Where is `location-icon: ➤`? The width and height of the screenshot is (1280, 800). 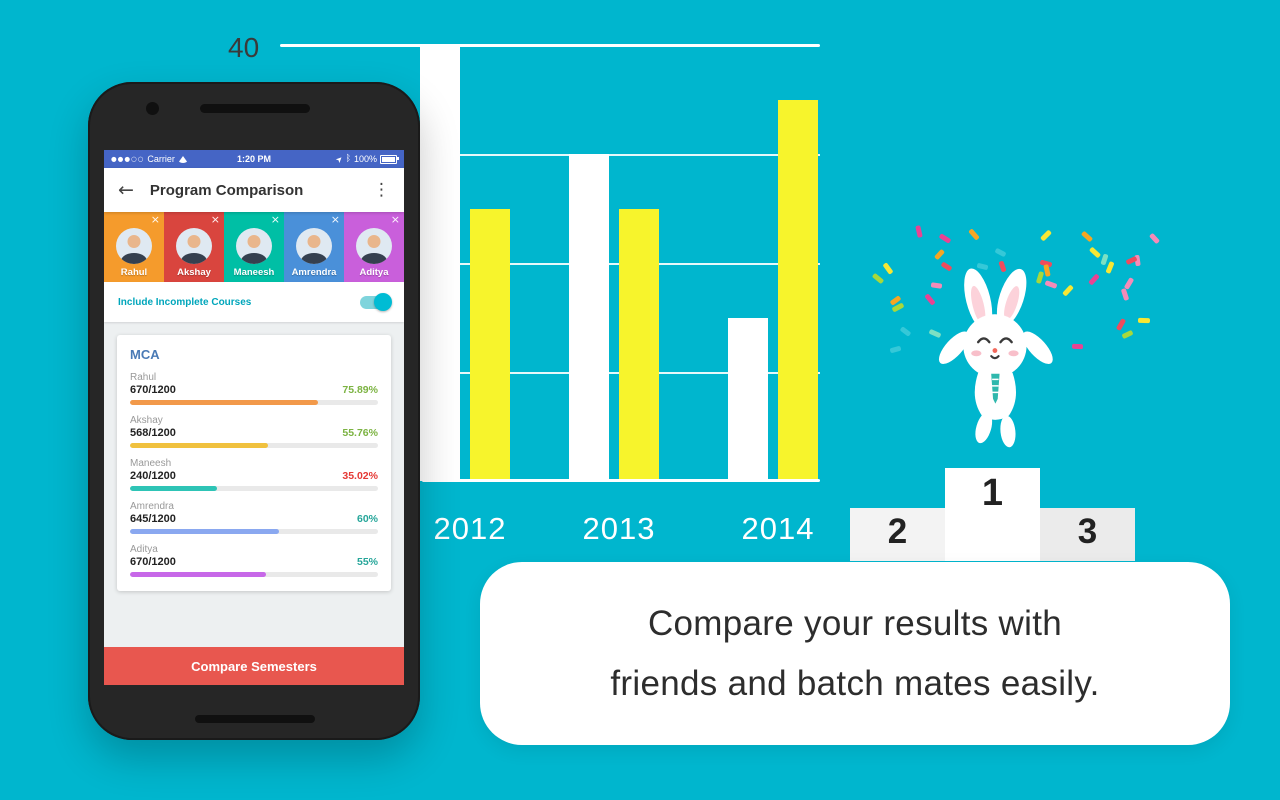 location-icon: ➤ is located at coordinates (339, 159).